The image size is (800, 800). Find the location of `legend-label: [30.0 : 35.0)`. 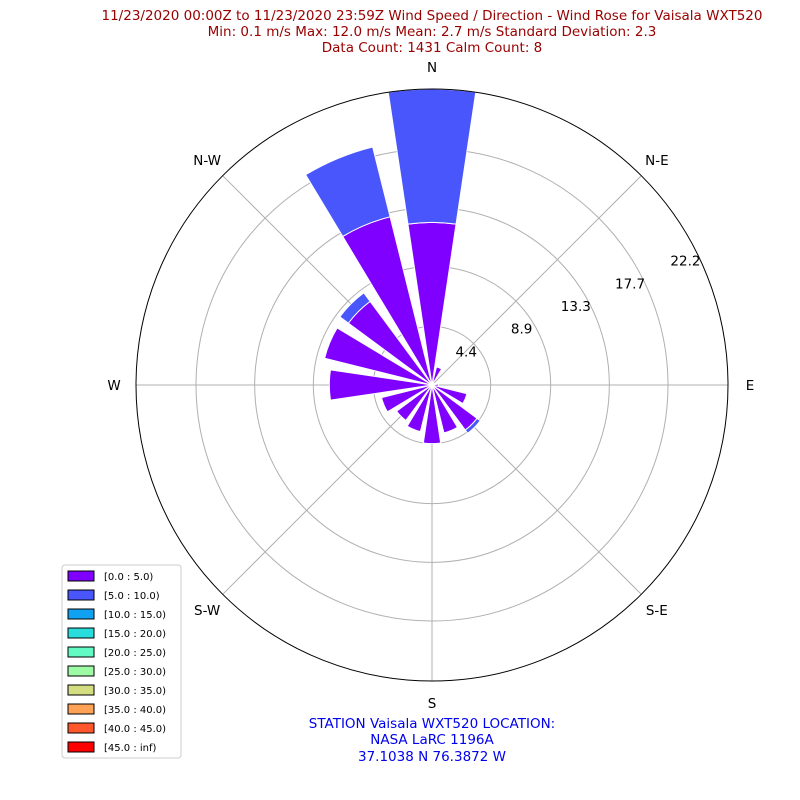

legend-label: [30.0 : 35.0) is located at coordinates (135, 691).